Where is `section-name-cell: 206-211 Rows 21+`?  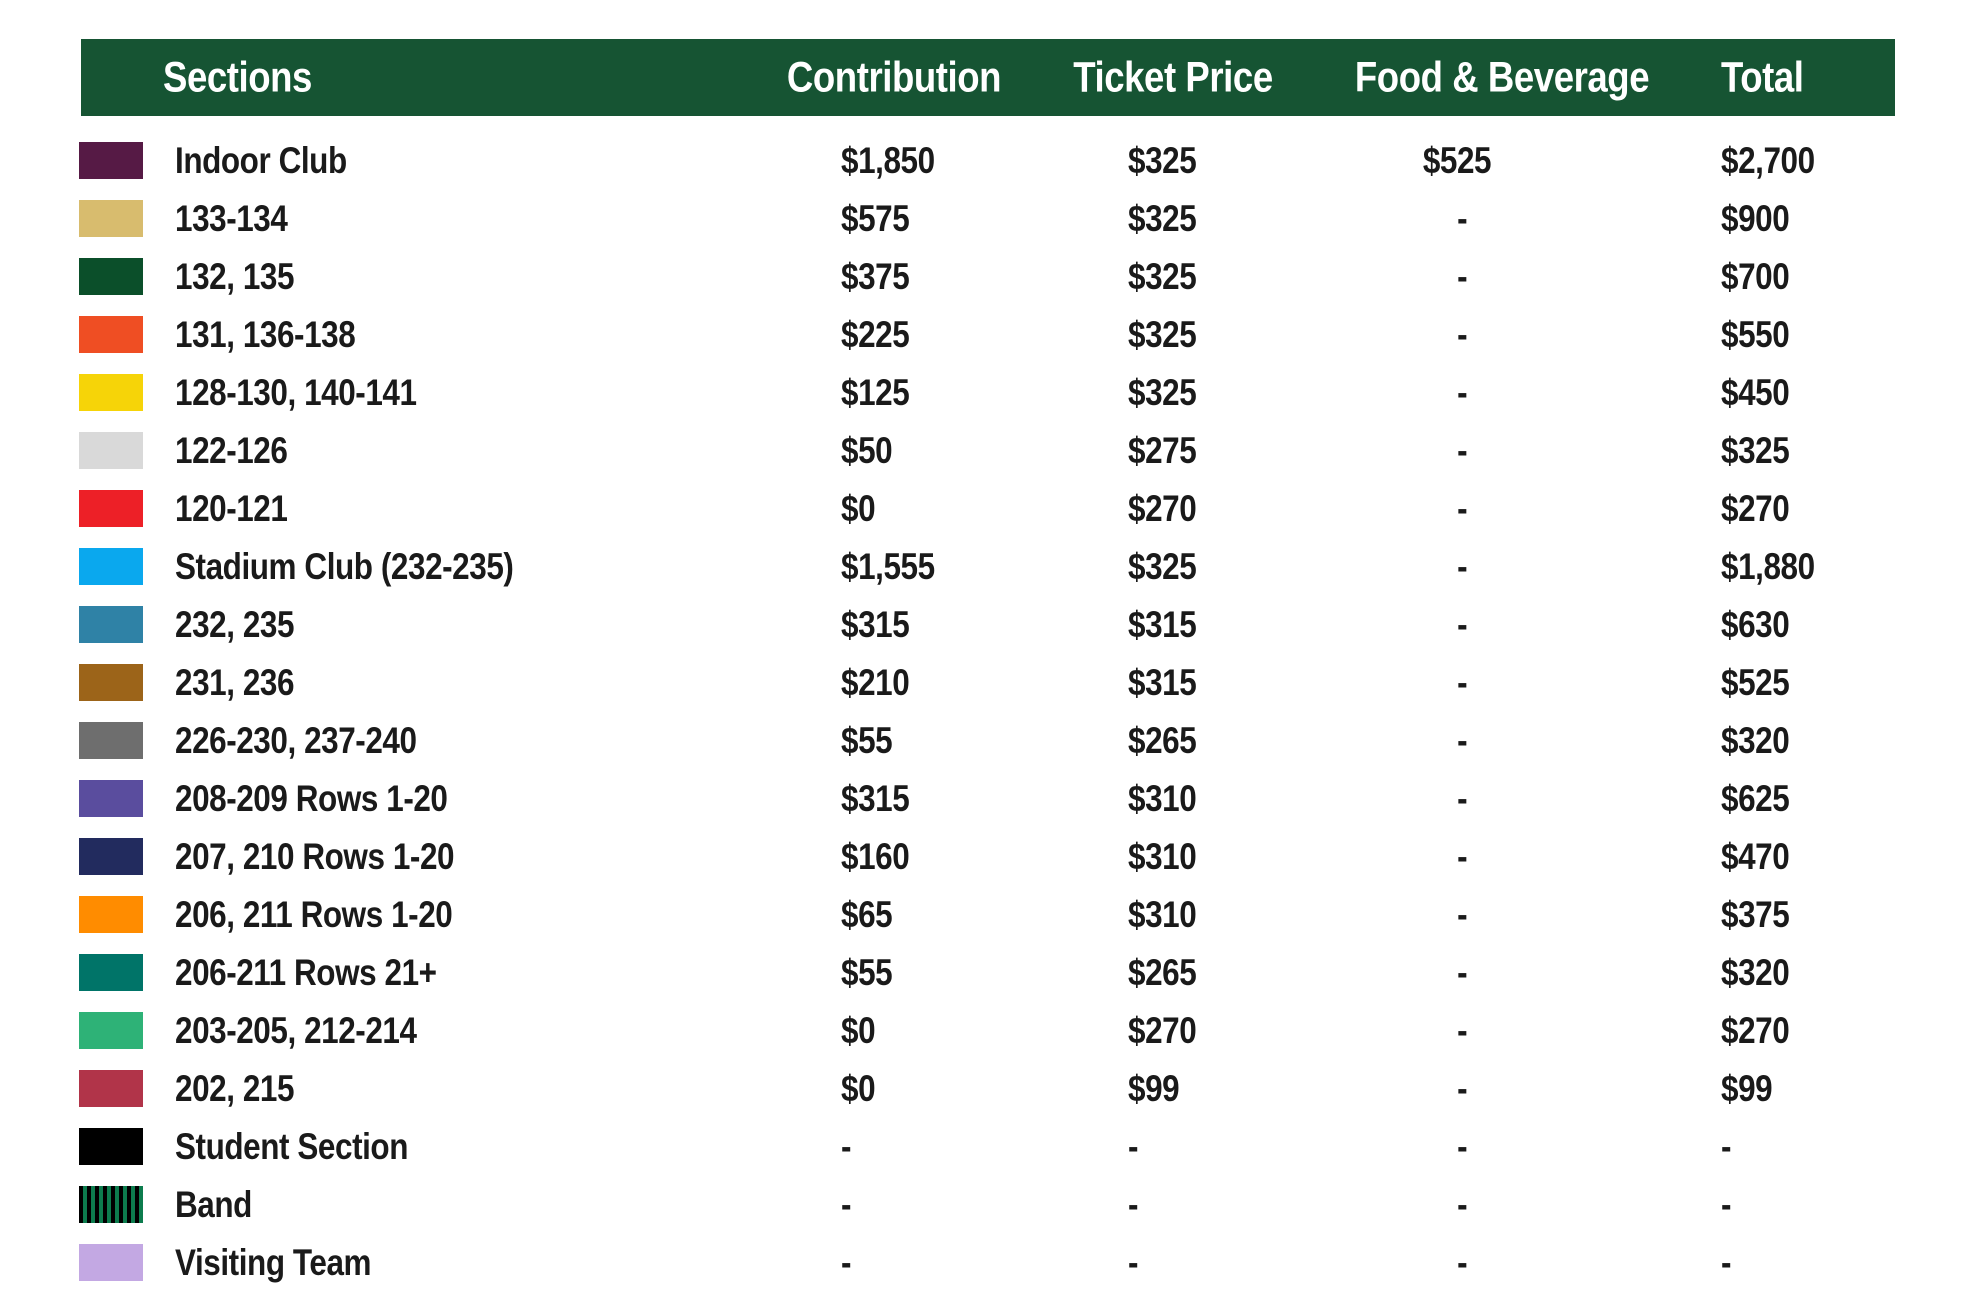 section-name-cell: 206-211 Rows 21+ is located at coordinates (306, 972).